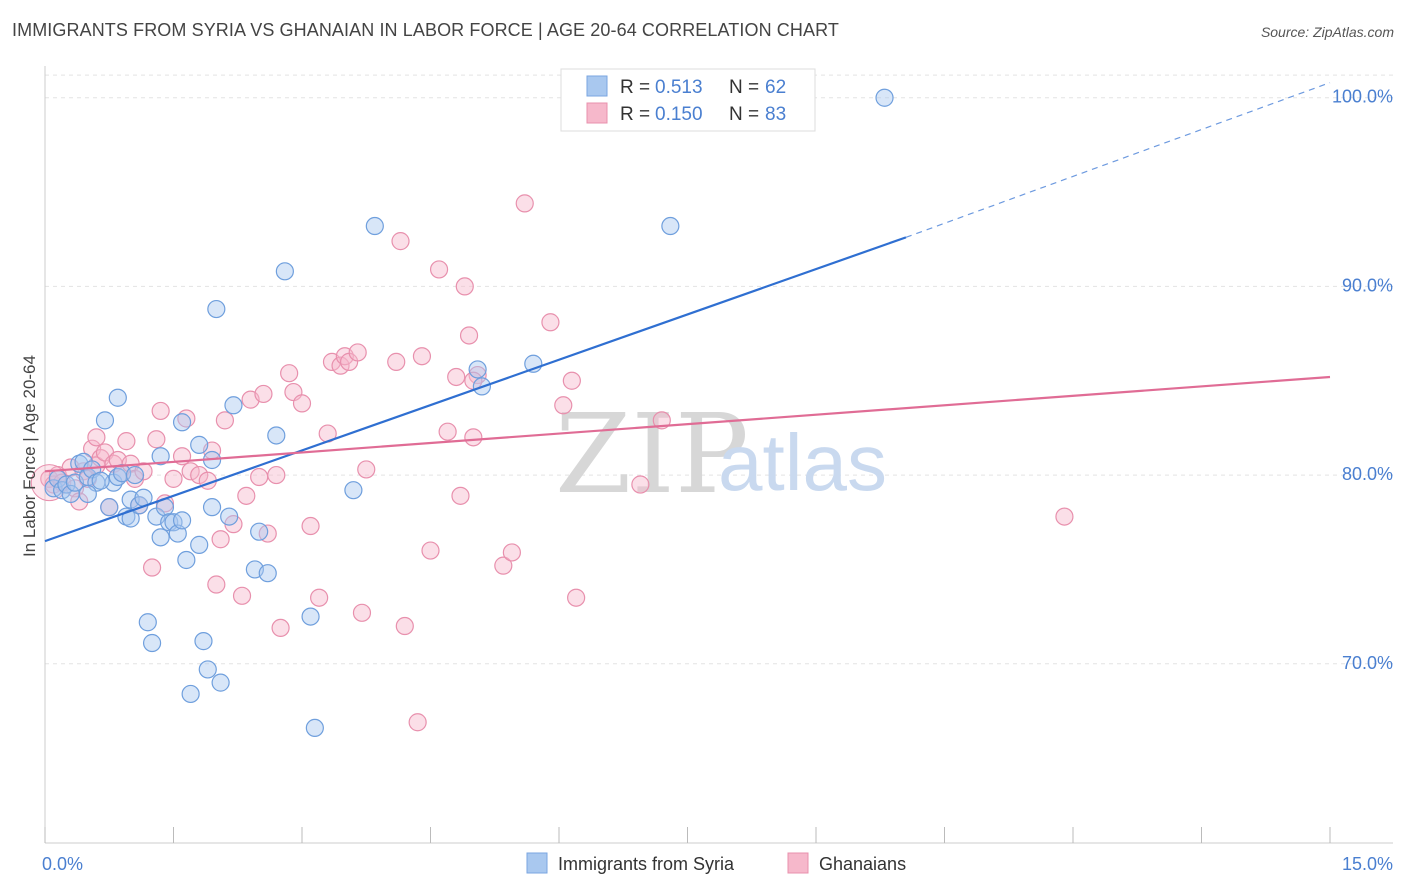 The image size is (1406, 892). I want to click on legend-bottom: Immigrants from Syria Ghanaians, so click(716, 863).